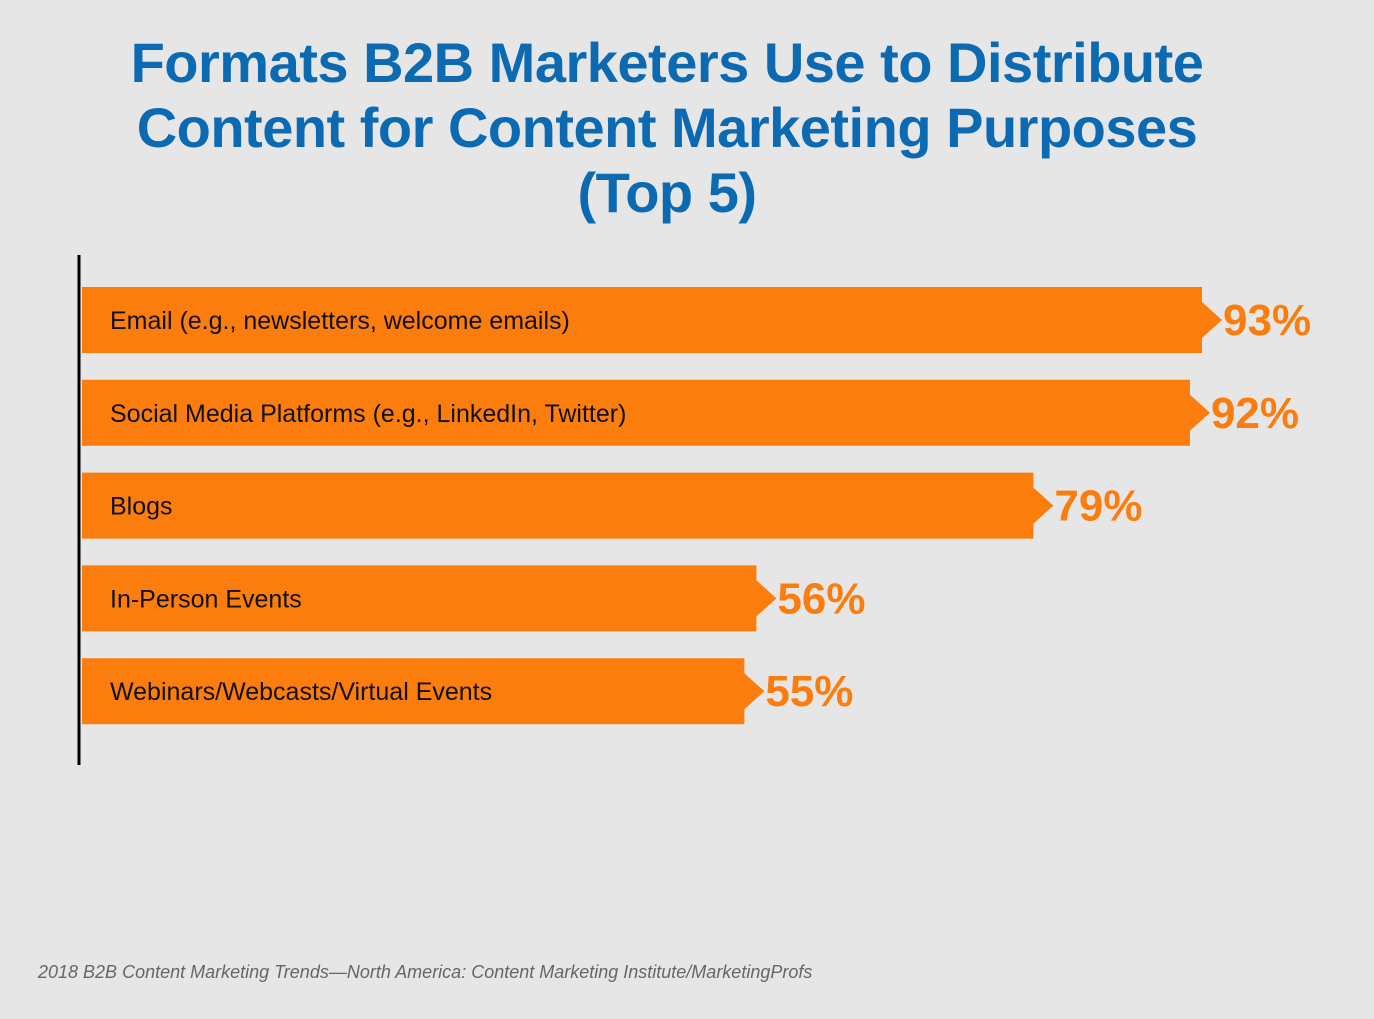 Image resolution: width=1374 pixels, height=1019 pixels. What do you see at coordinates (667, 62) in the screenshot?
I see `chart-title-line: Formats B2B Marketers Use to Distribute` at bounding box center [667, 62].